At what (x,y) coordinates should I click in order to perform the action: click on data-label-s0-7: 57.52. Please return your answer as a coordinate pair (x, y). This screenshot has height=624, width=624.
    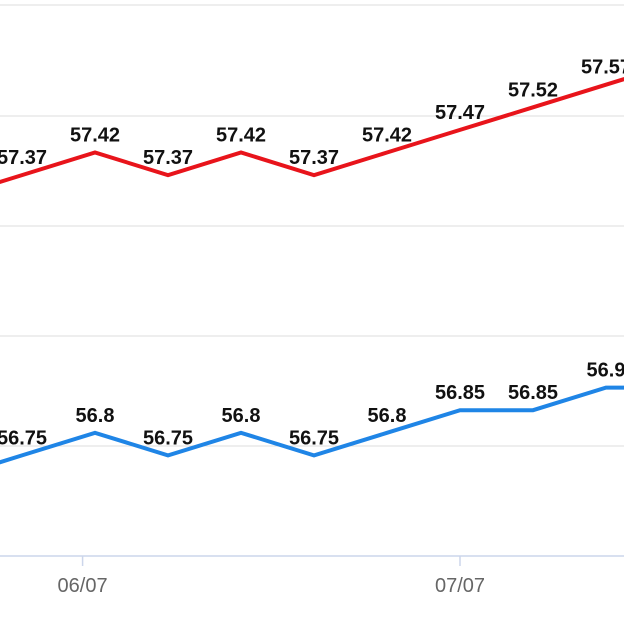
    Looking at the image, I should click on (533, 90).